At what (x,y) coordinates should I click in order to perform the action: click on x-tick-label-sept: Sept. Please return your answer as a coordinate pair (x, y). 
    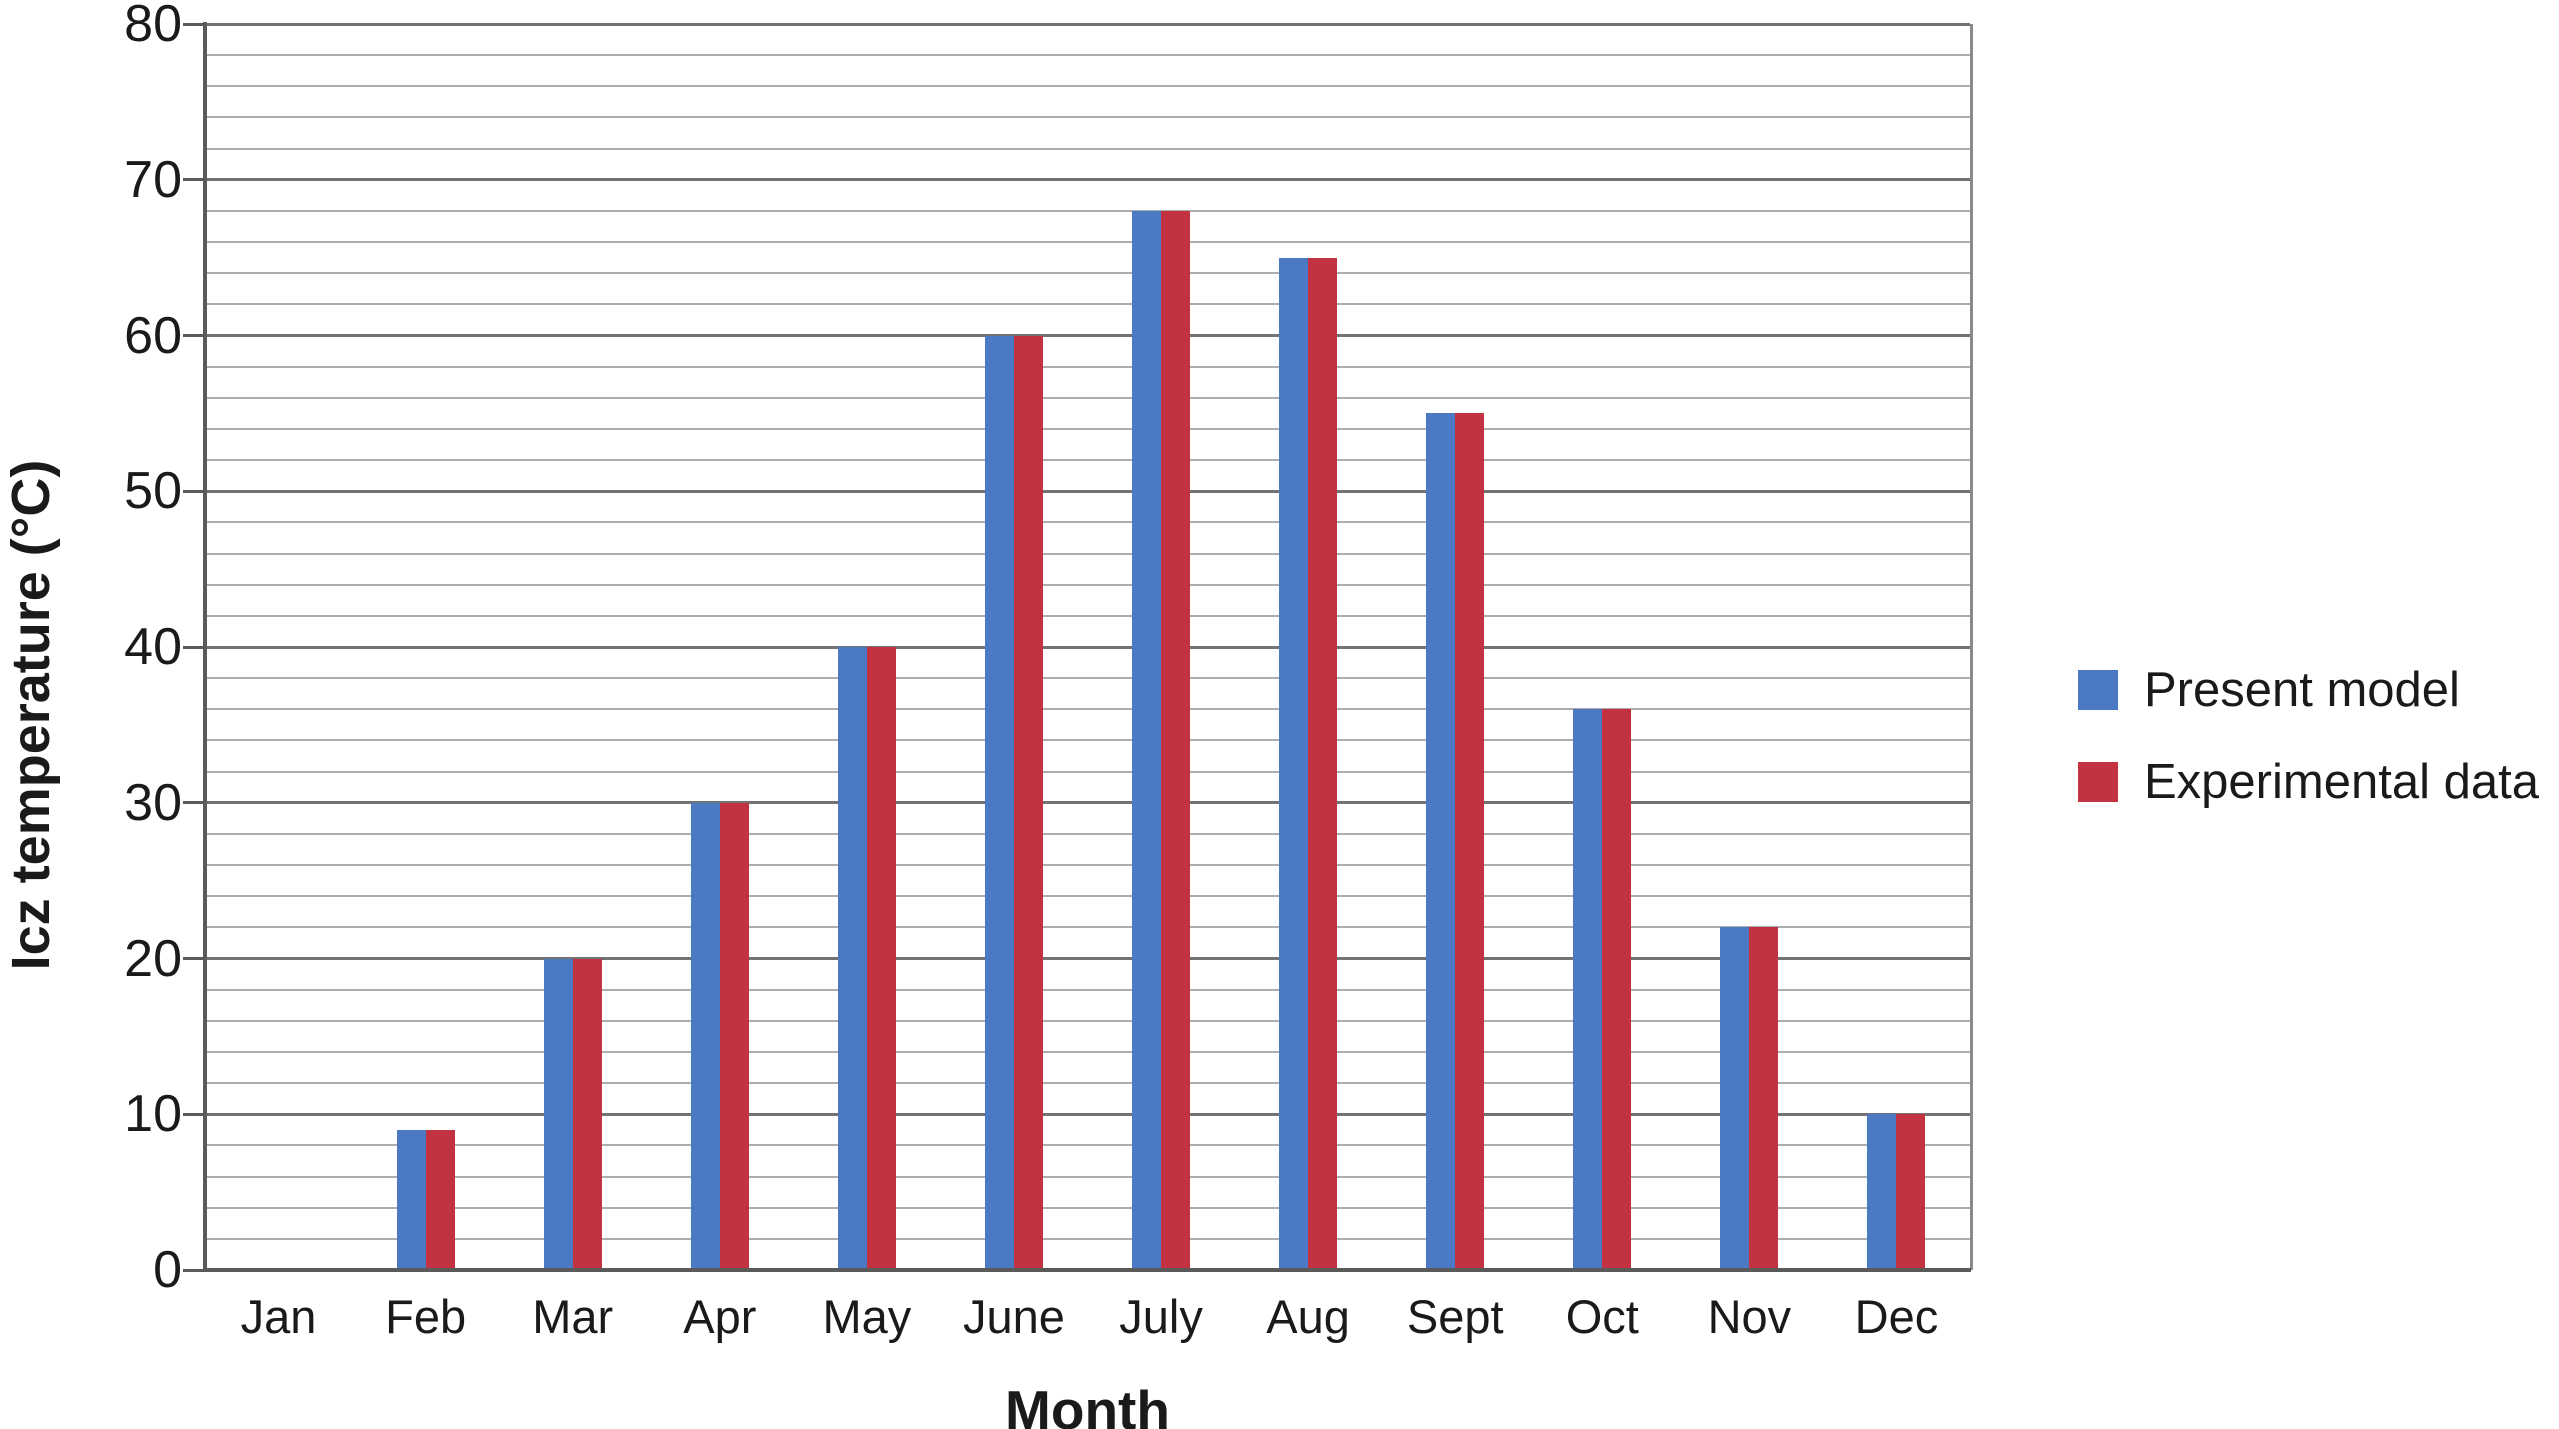
    Looking at the image, I should click on (1455, 1316).